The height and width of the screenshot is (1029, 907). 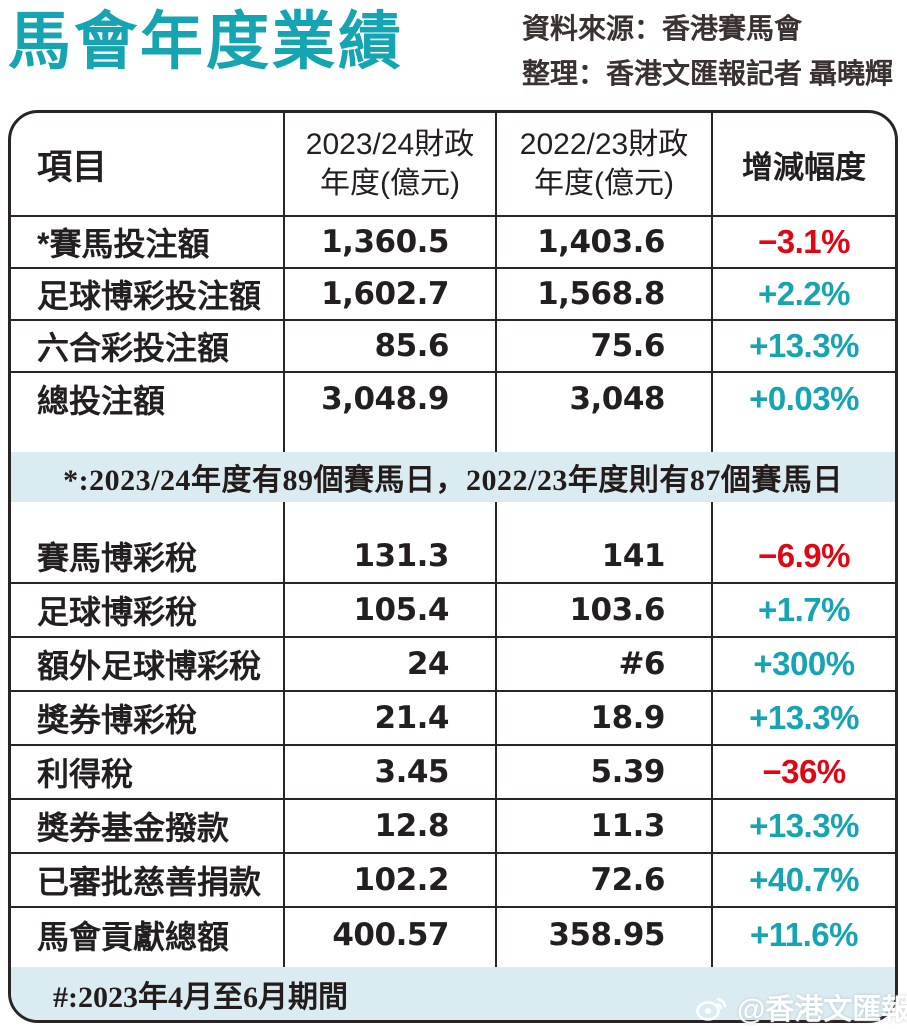 What do you see at coordinates (148, 399) in the screenshot?
I see `row-label: 總投注額` at bounding box center [148, 399].